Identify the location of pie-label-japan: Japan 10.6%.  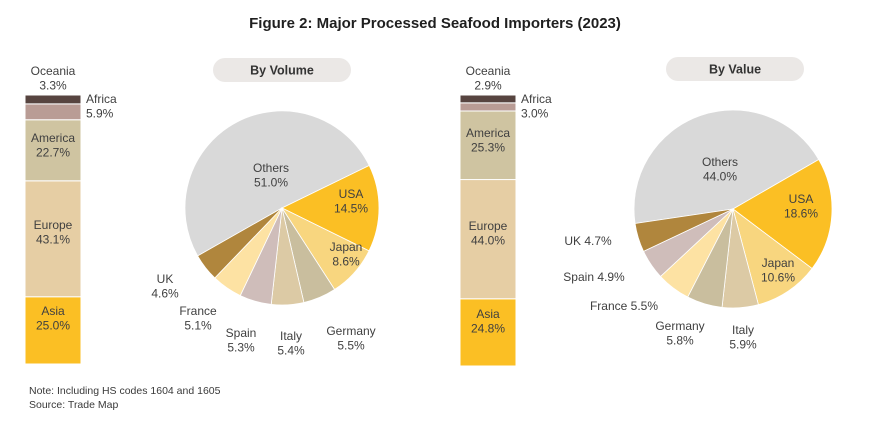
(778, 270).